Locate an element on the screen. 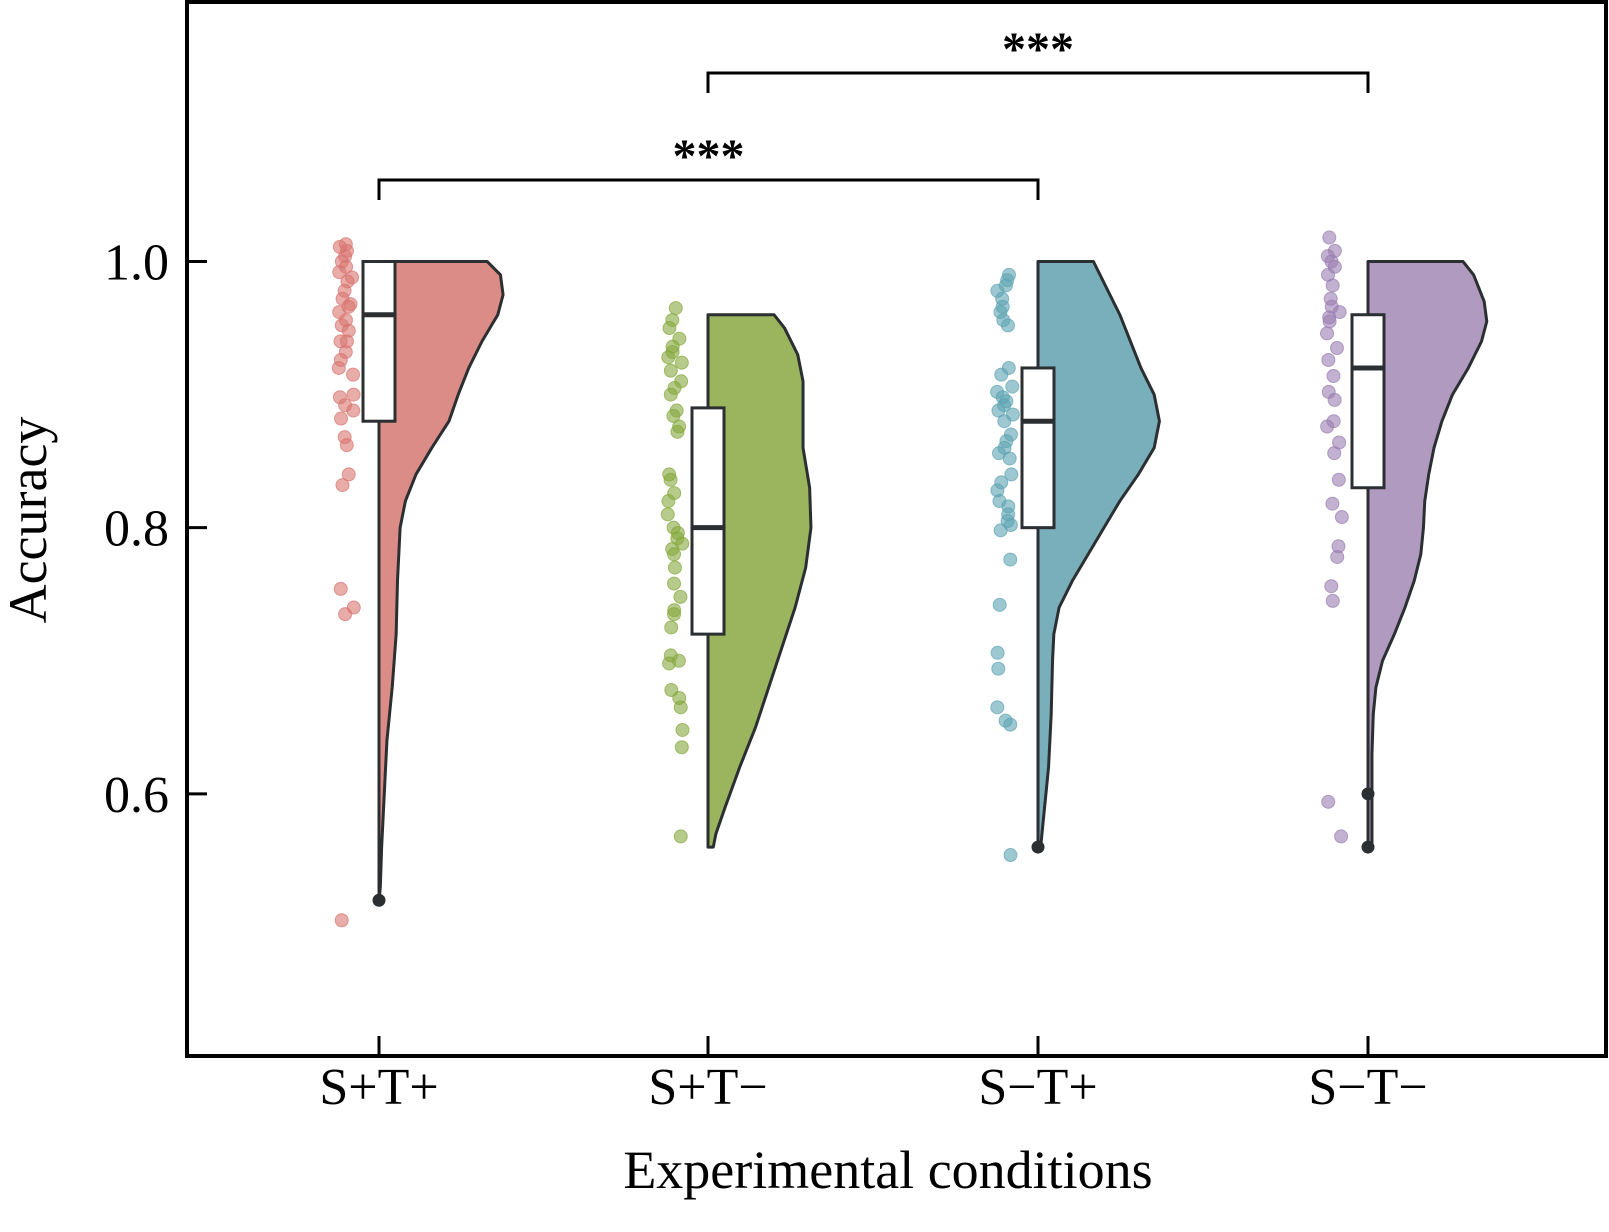  x-tick-label: S+T− is located at coordinates (707, 1087).